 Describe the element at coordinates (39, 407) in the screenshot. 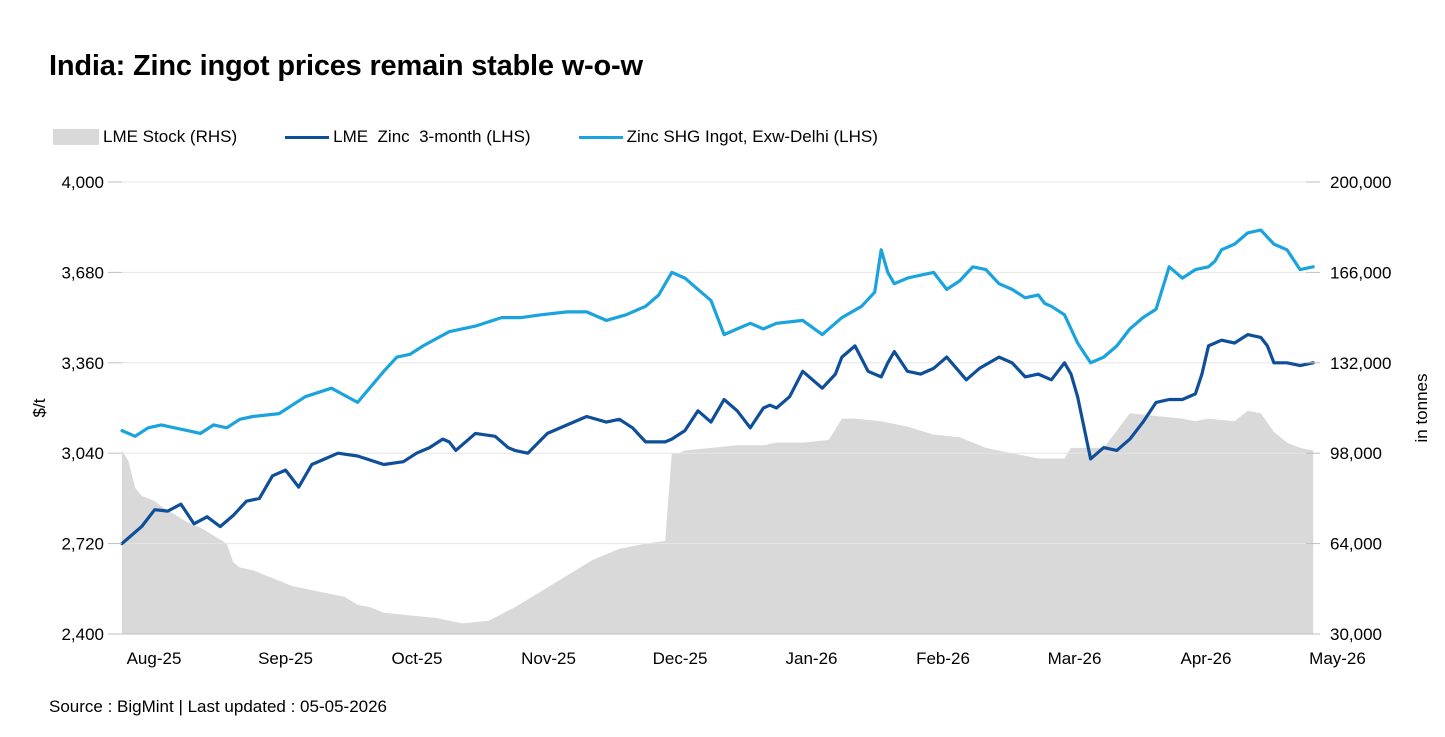

I see `left-axis-title: $/t` at that location.